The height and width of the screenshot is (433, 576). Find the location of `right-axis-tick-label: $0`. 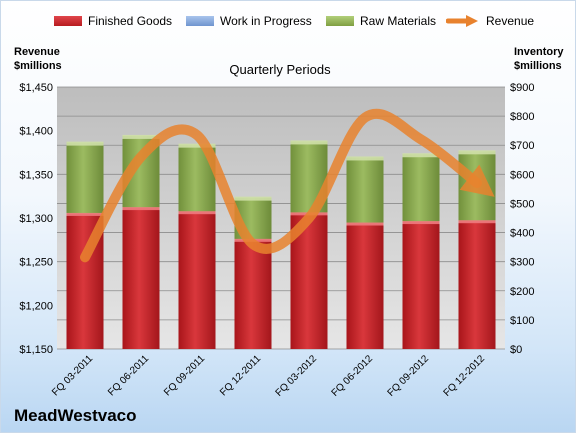

right-axis-tick-label: $0 is located at coordinates (516, 350).